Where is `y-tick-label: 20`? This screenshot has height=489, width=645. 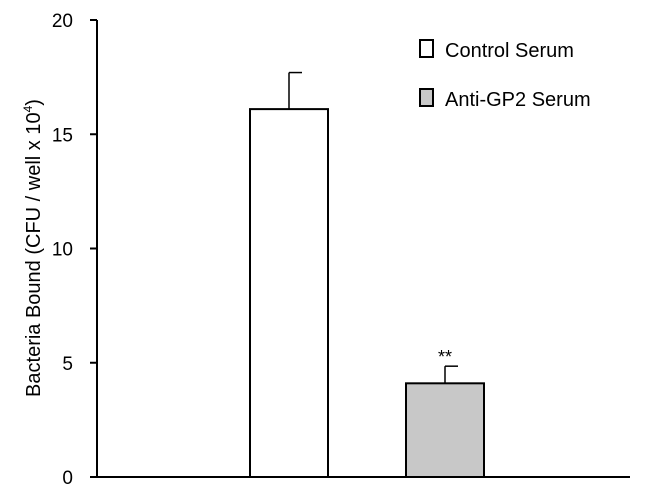
y-tick-label: 20 is located at coordinates (62, 21).